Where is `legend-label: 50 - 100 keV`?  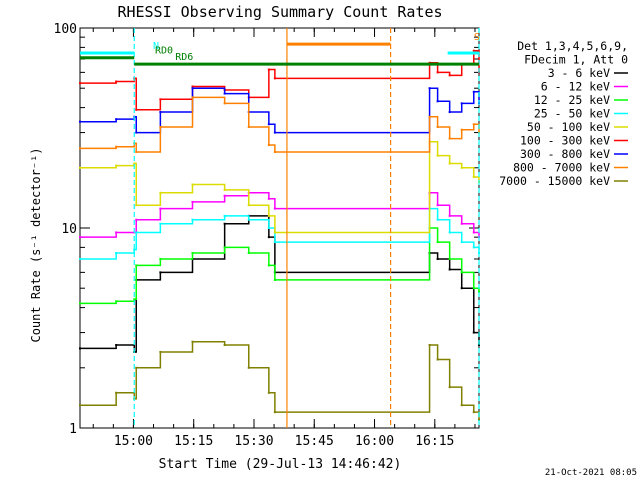
legend-label: 50 - 100 keV is located at coordinates (568, 127).